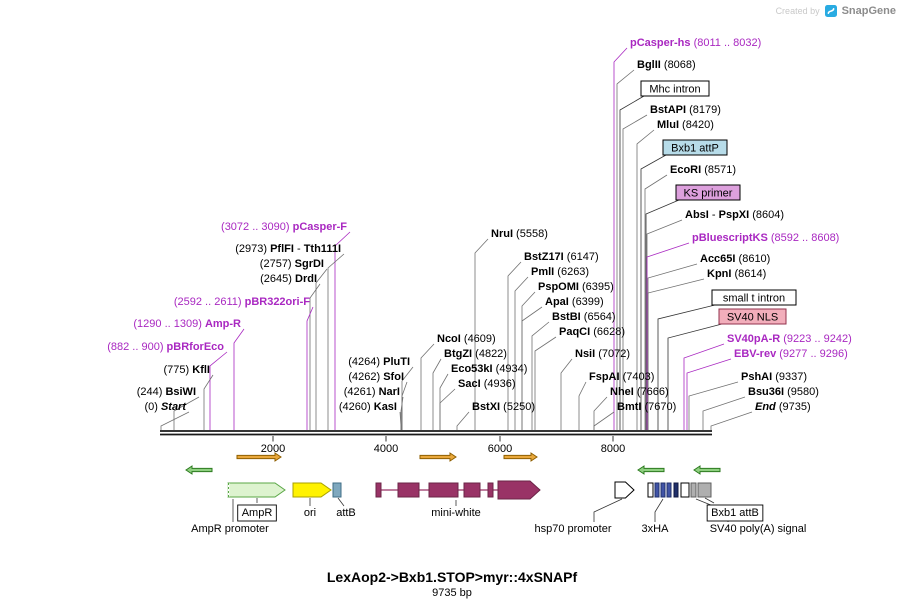 The width and height of the screenshot is (904, 609). What do you see at coordinates (754, 297) in the screenshot?
I see `label-box-small-t-intron` at bounding box center [754, 297].